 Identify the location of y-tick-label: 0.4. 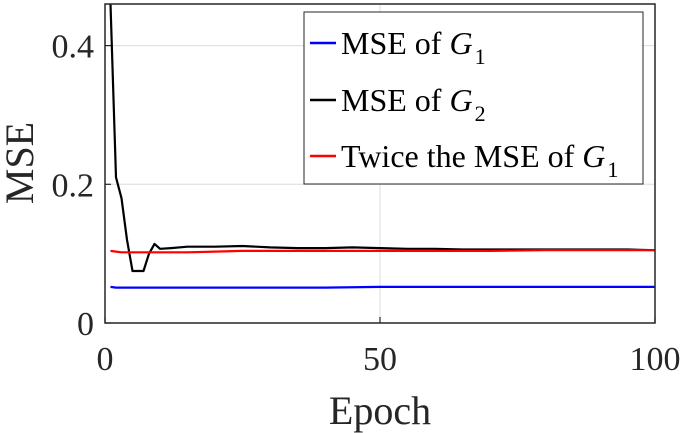
(73, 47).